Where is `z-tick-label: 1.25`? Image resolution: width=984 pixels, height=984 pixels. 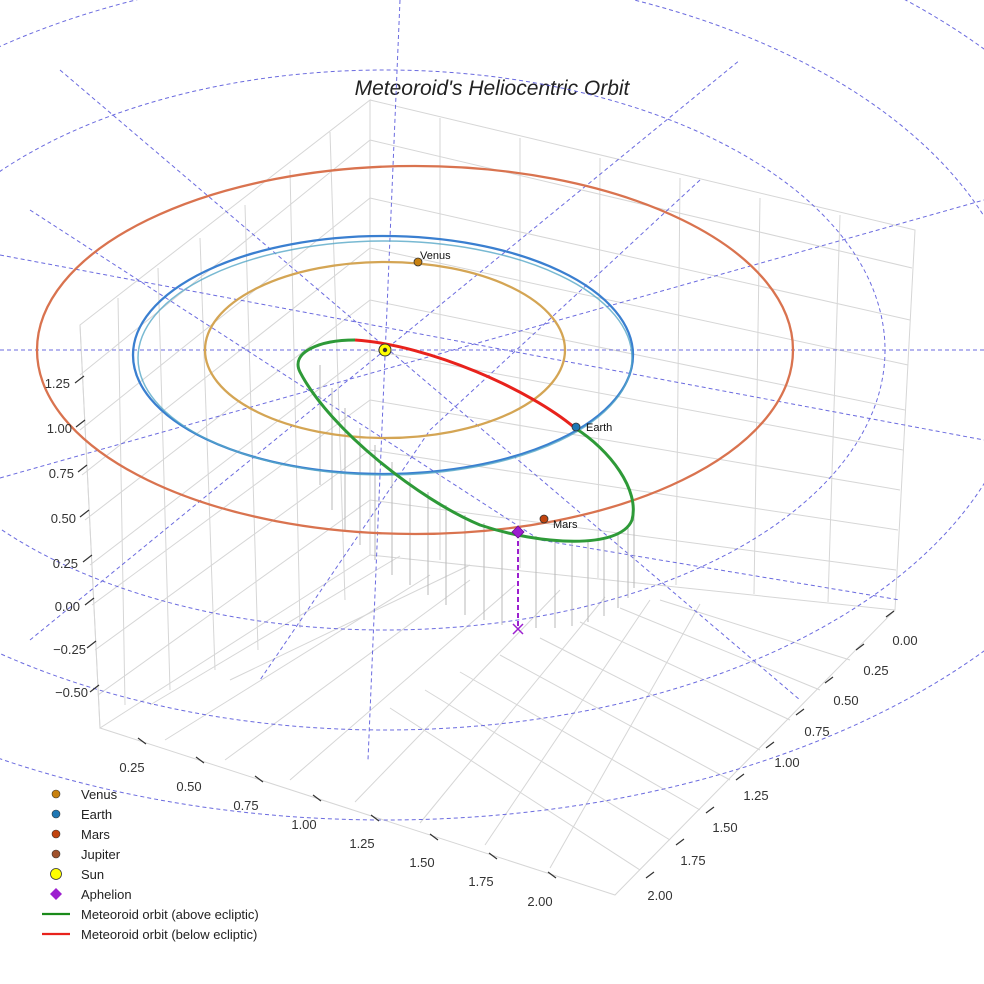
z-tick-label: 1.25 is located at coordinates (57, 383).